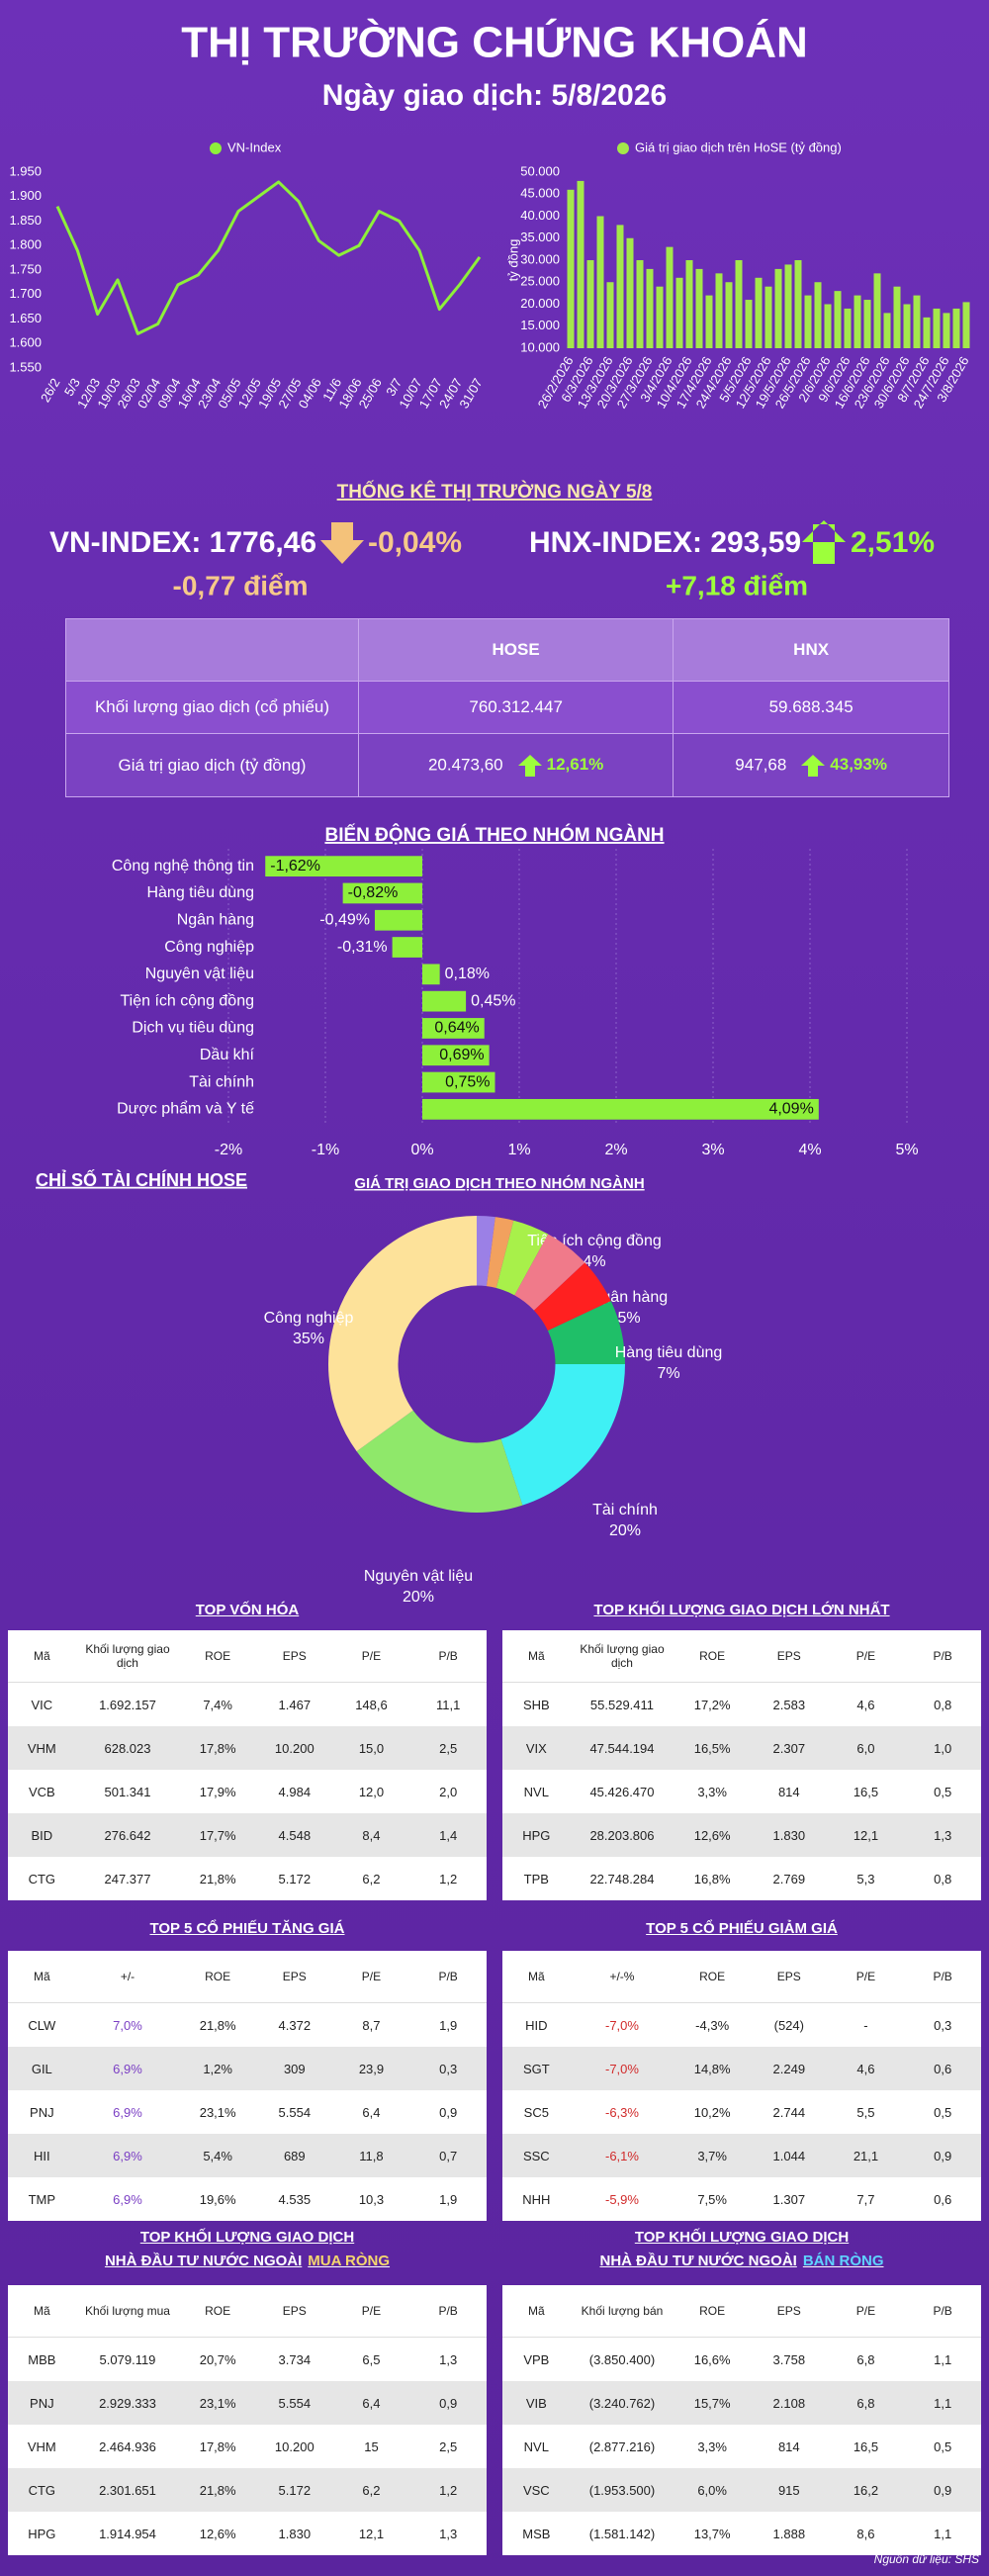 This screenshot has width=989, height=2576. Describe the element at coordinates (448, 1704) in the screenshot. I see `table-cell: 11,1` at that location.